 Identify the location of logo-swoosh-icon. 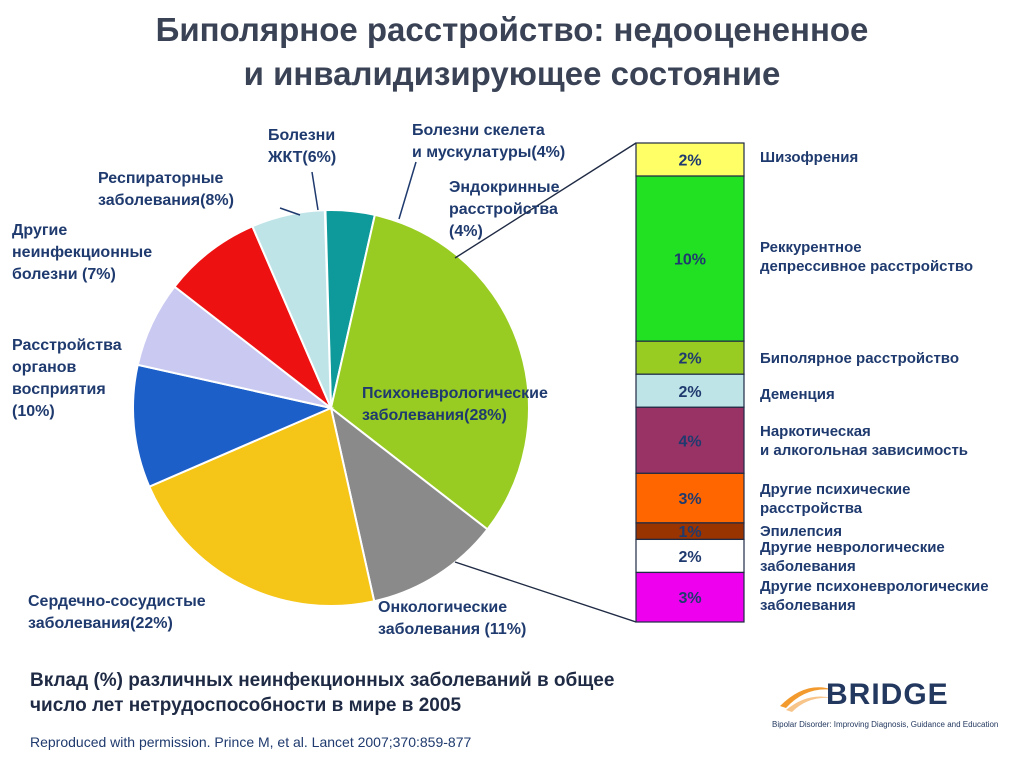
(807, 699).